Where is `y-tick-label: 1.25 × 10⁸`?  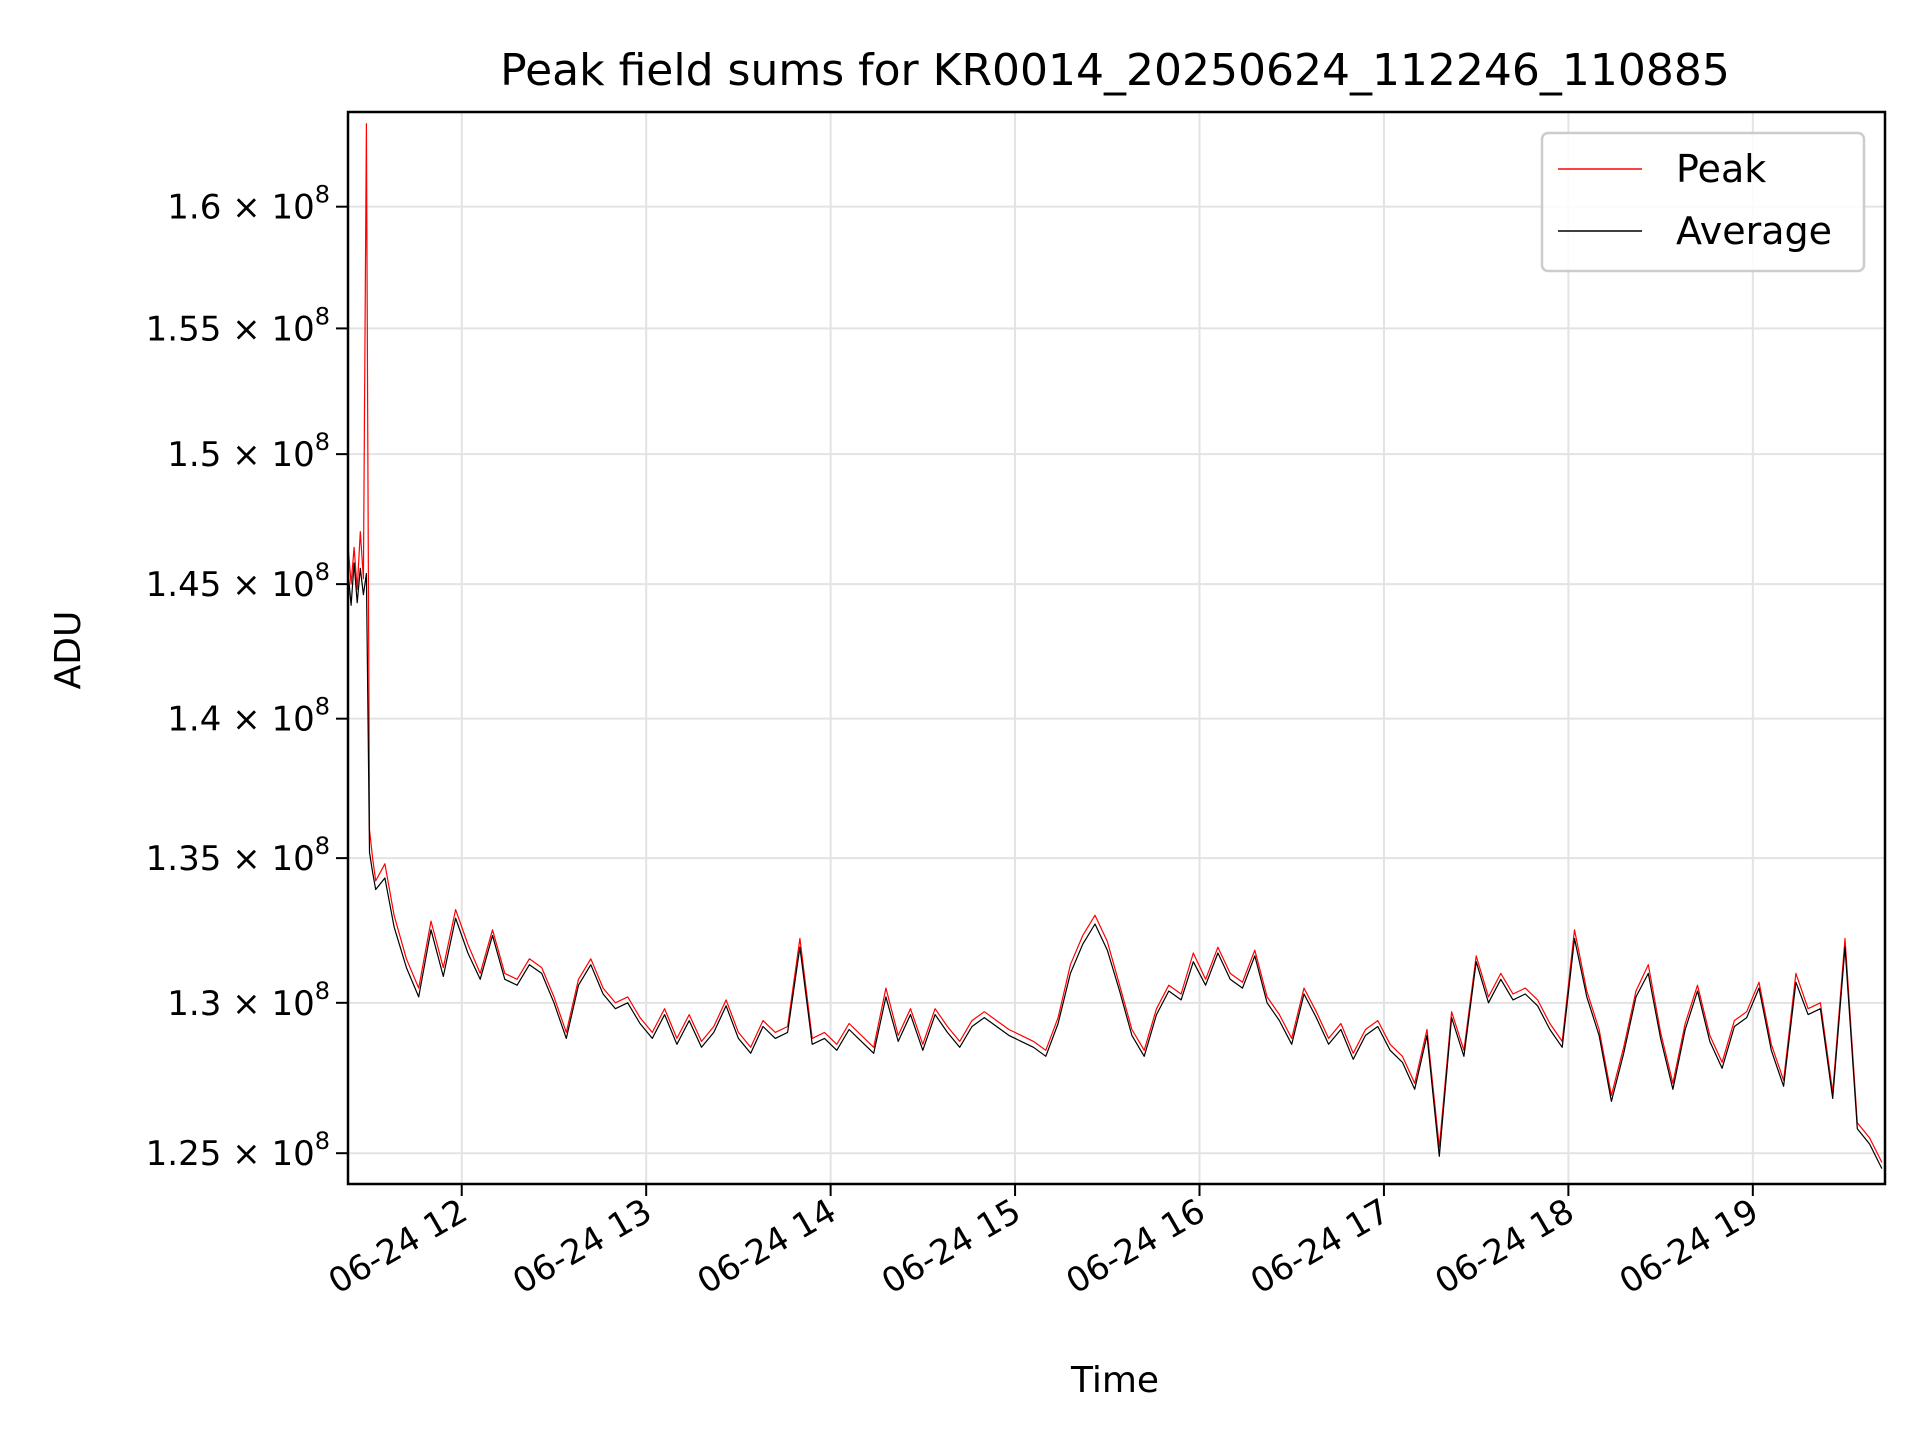
y-tick-label: 1.25 × 10⁸ is located at coordinates (238, 1150).